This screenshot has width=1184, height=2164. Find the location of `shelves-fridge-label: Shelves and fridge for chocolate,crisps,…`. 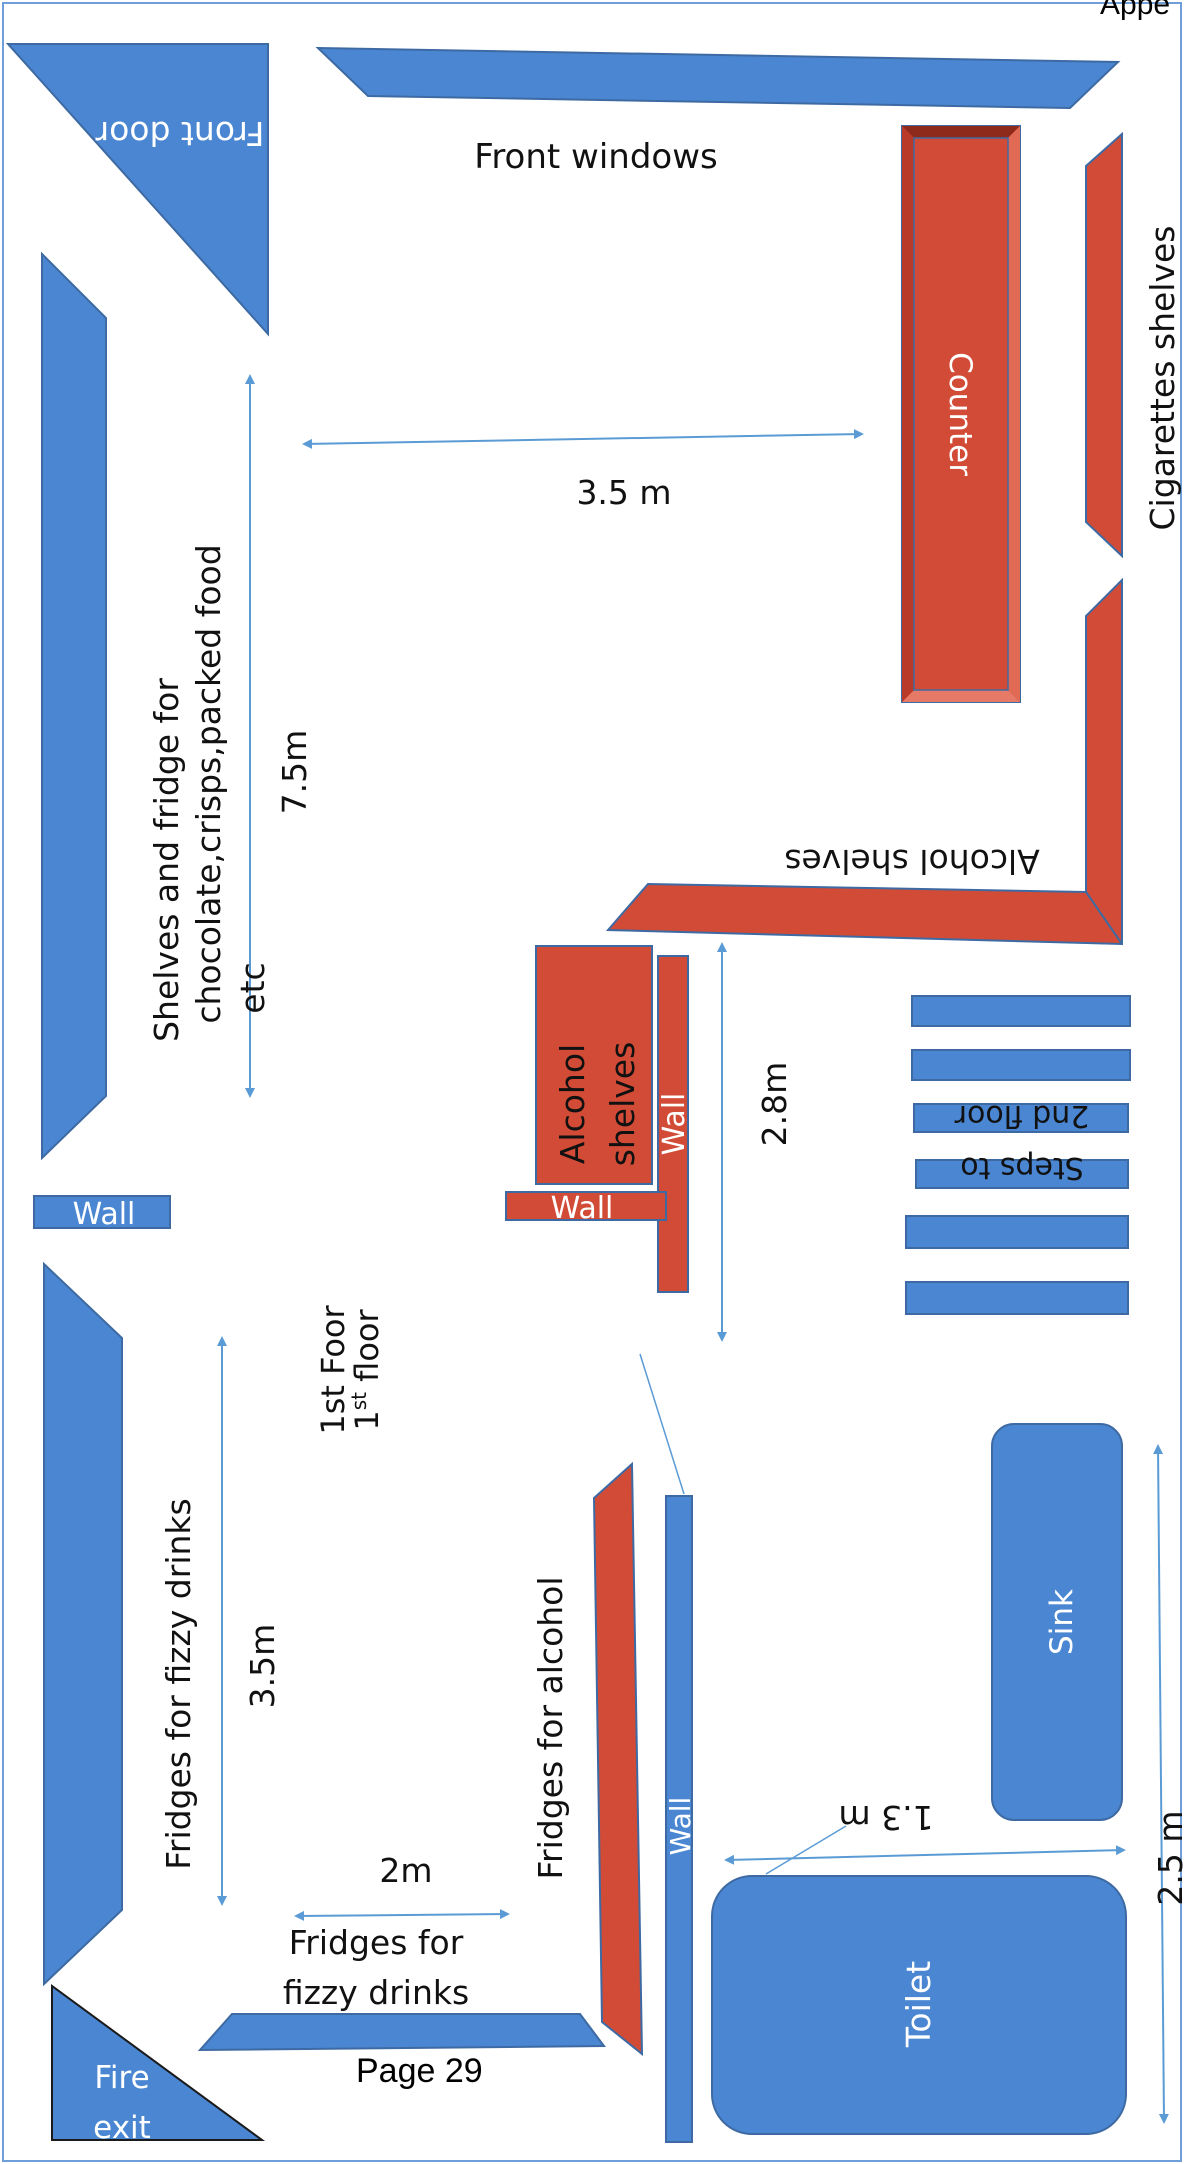

shelves-fridge-label: Shelves and fridge for chocolate,crisps,… is located at coordinates (209, 793).